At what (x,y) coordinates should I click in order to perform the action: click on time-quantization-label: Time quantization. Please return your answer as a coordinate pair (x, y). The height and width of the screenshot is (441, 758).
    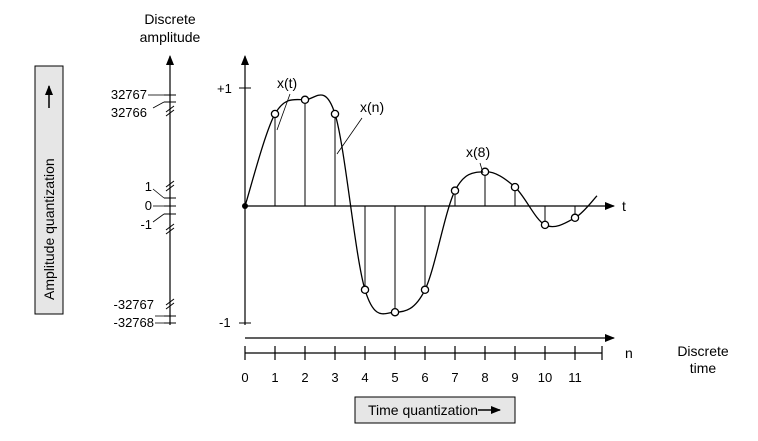
    Looking at the image, I should click on (423, 410).